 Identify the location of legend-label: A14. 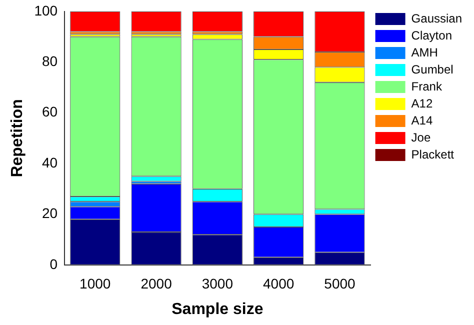
(422, 120).